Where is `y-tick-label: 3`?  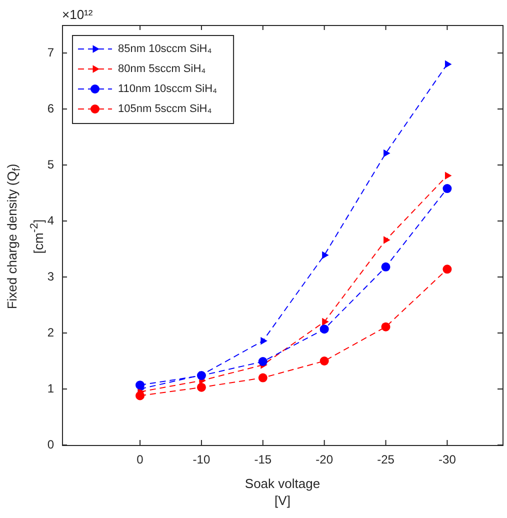 y-tick-label: 3 is located at coordinates (50, 276).